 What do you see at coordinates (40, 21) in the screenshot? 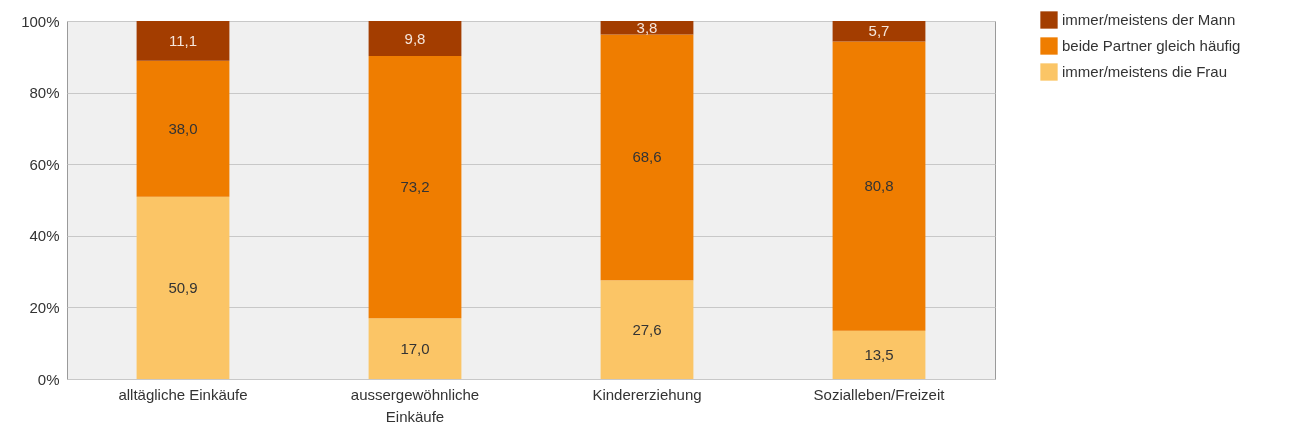
I see `y-tick-label: 100%` at bounding box center [40, 21].